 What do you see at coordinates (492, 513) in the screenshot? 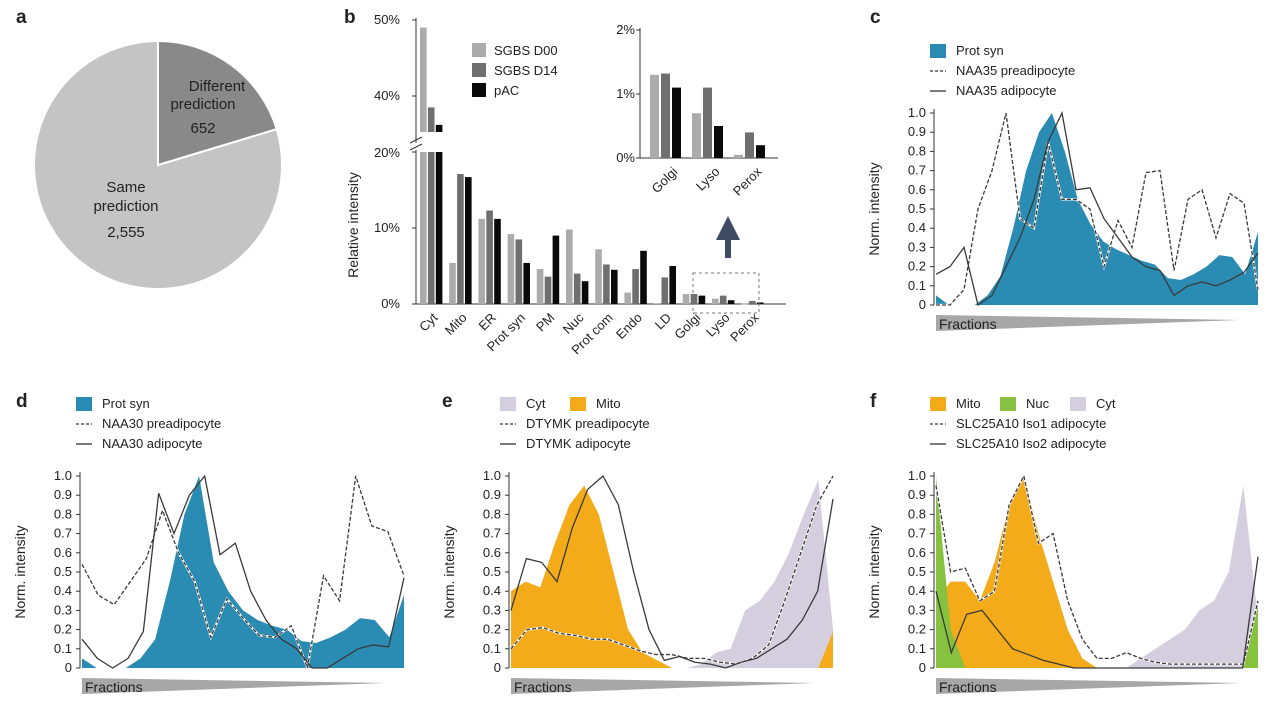
I see `panel-e-ytick-8: 0.8` at bounding box center [492, 513].